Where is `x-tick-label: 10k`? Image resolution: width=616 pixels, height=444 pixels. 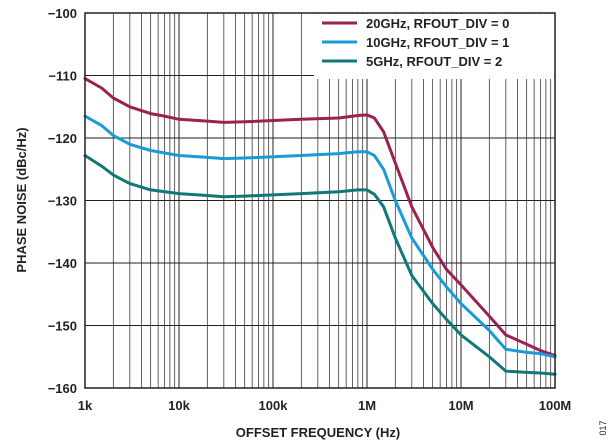 x-tick-label: 10k is located at coordinates (179, 405).